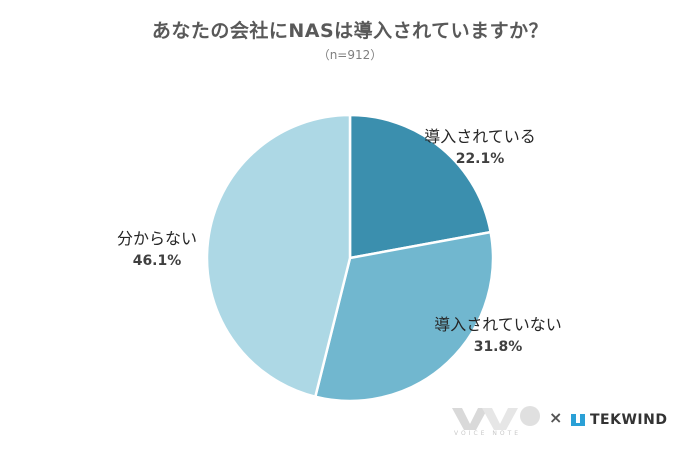 The image size is (700, 450). Describe the element at coordinates (578, 420) in the screenshot. I see `tekwind-mark-icon` at that location.